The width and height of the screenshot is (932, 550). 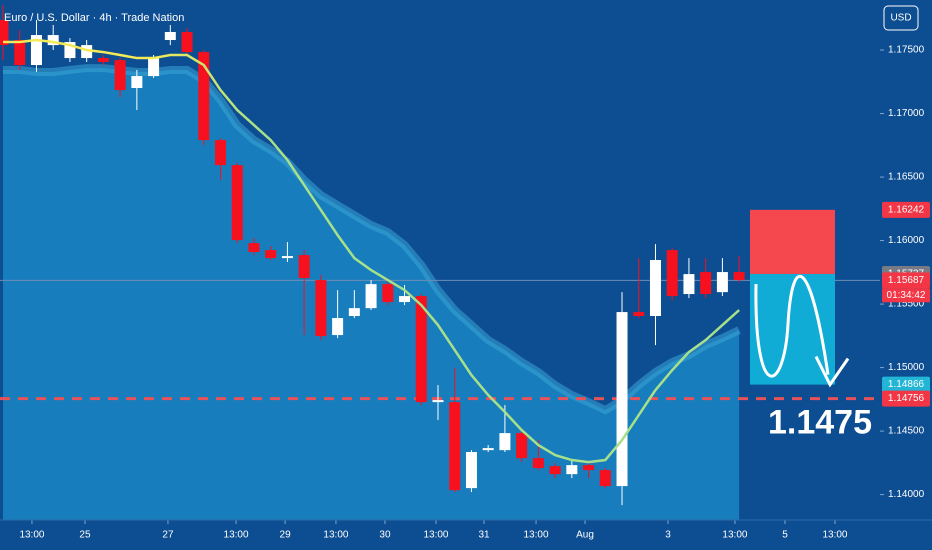 What do you see at coordinates (286, 535) in the screenshot?
I see `x-tick-label: 29` at bounding box center [286, 535].